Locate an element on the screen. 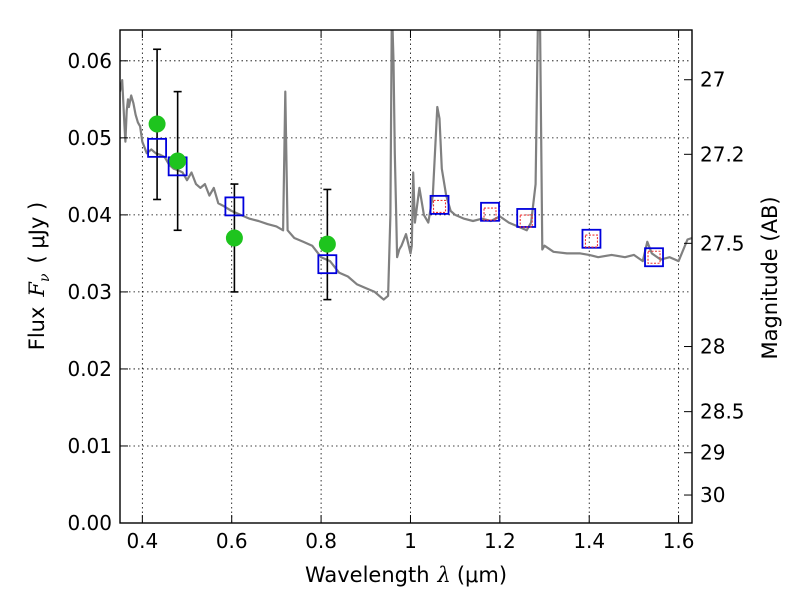 Image resolution: width=800 pixels, height=600 pixels. y-ticks: 0.00 0.01 0.02 0.03 0.04 0.05 0.06 is located at coordinates (97, 292).